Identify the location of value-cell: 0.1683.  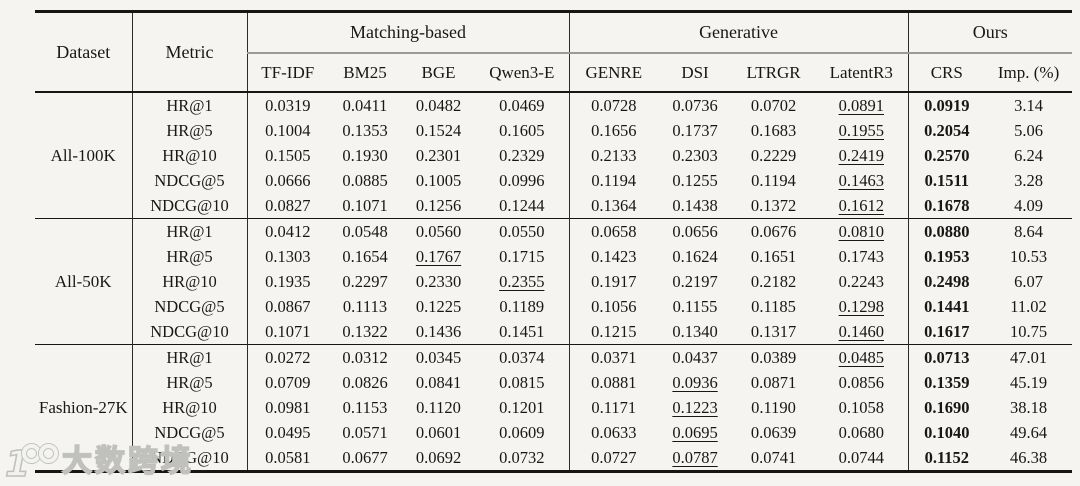
(773, 130).